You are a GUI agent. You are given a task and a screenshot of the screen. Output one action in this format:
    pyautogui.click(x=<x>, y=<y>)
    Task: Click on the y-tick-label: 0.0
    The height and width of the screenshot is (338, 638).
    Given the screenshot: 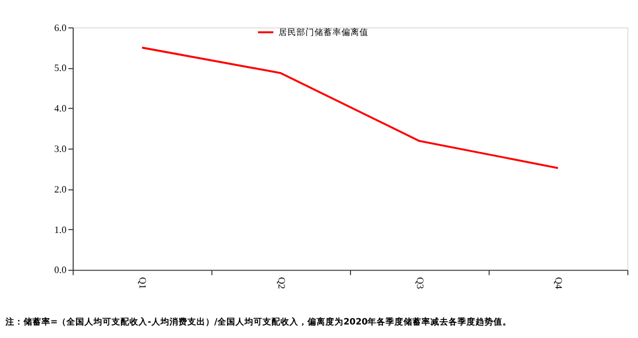 What is the action you would take?
    pyautogui.click(x=60, y=270)
    